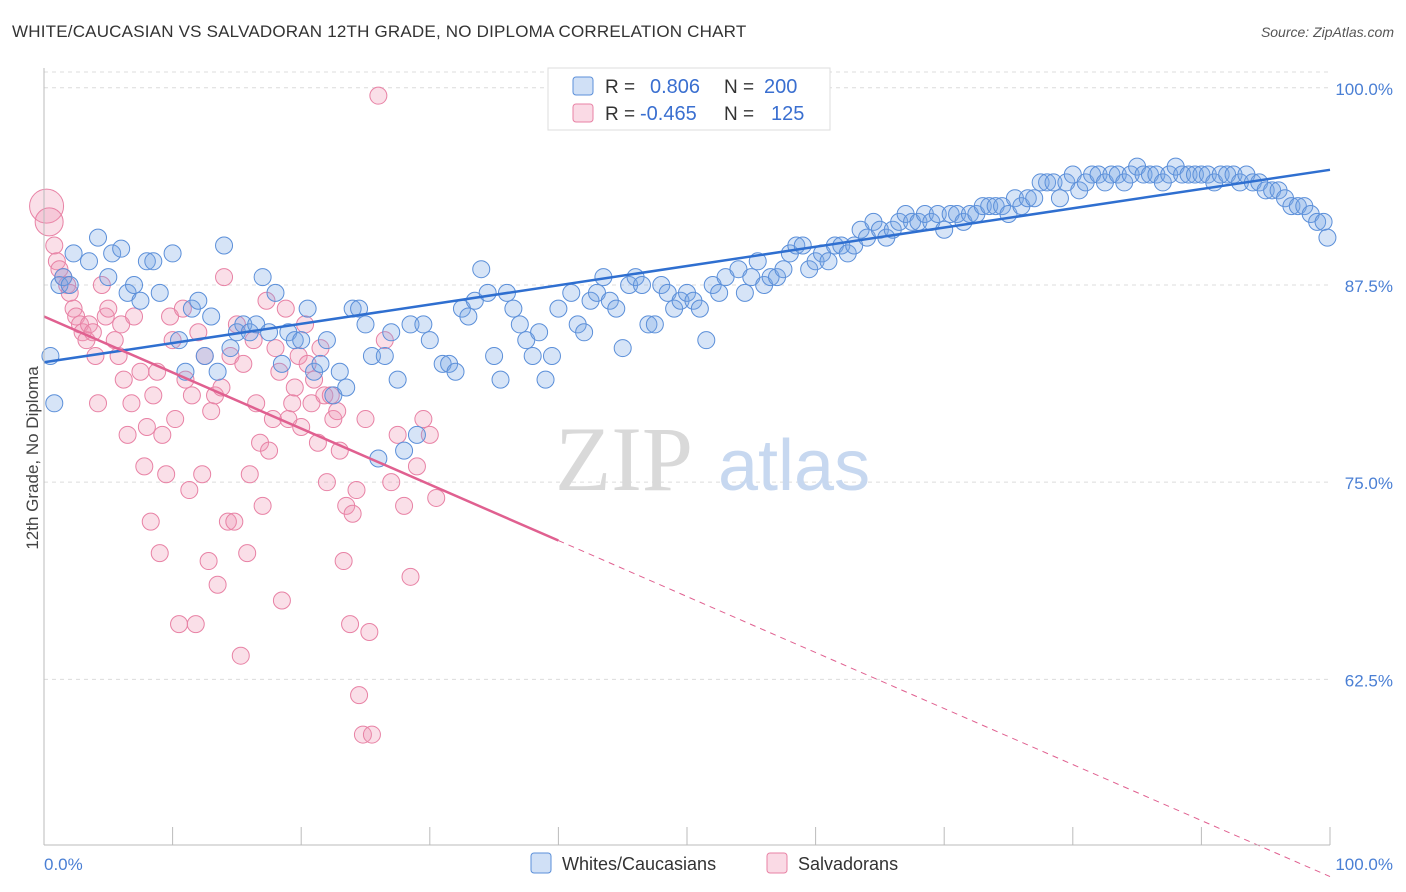  I want to click on legend-box, so click(689, 99).